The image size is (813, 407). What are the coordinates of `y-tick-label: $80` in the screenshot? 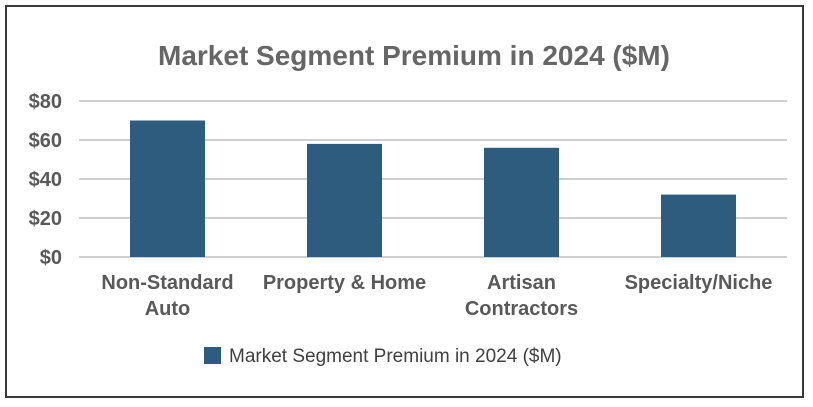 It's located at (45, 102).